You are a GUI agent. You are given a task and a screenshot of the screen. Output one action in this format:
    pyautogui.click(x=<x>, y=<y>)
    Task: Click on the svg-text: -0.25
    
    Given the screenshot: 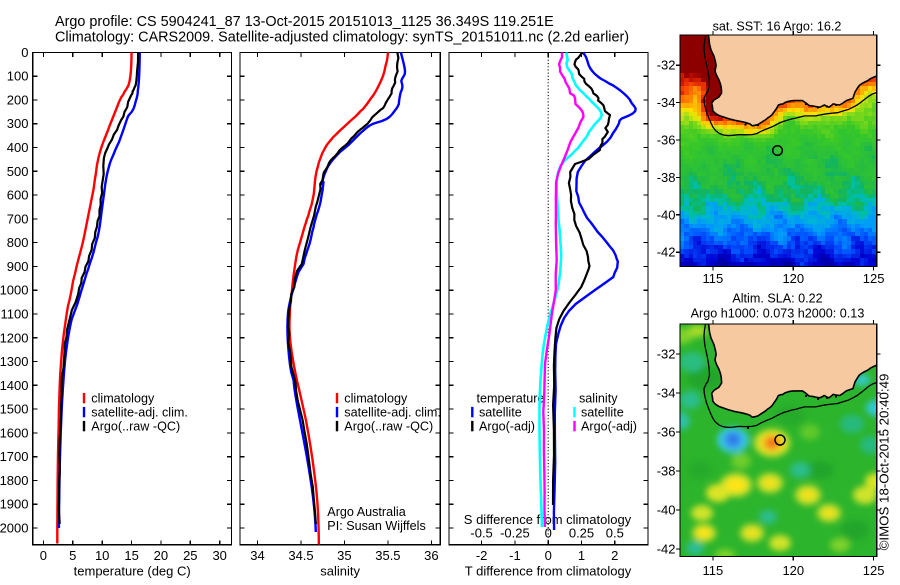 What is the action you would take?
    pyautogui.click(x=515, y=533)
    